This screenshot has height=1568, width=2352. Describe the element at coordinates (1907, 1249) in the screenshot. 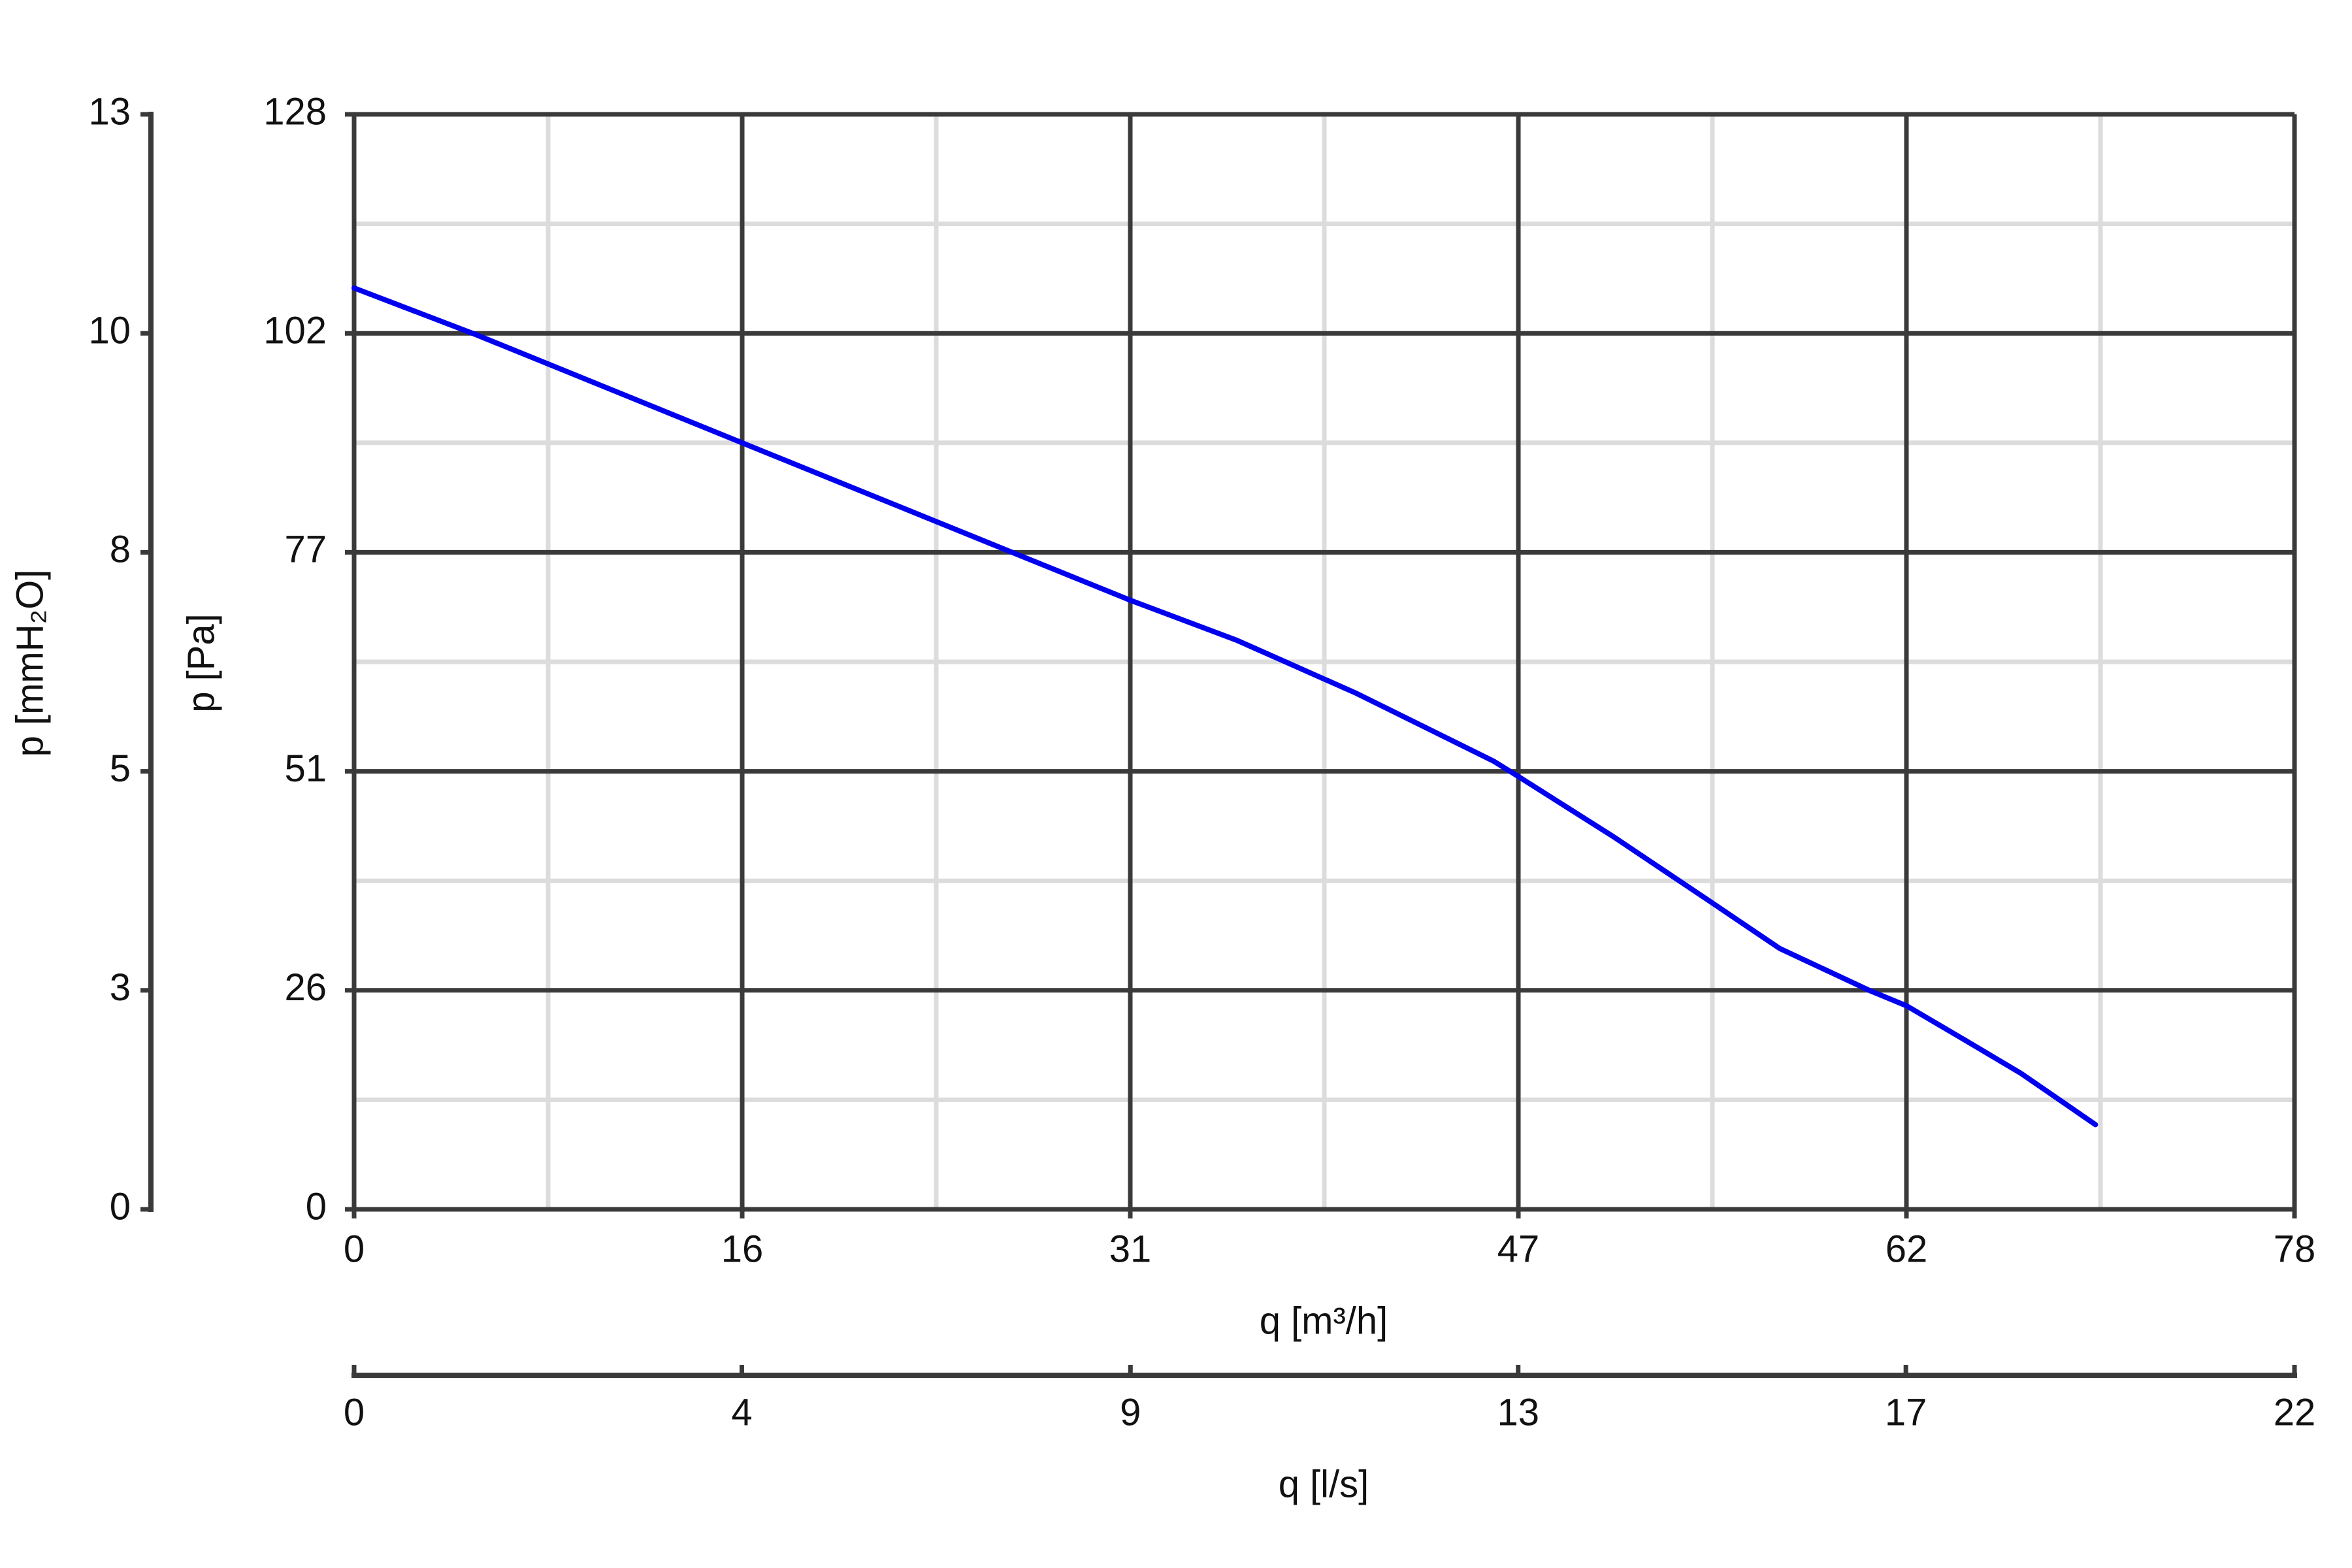

I see `x-tick-label: 62` at that location.